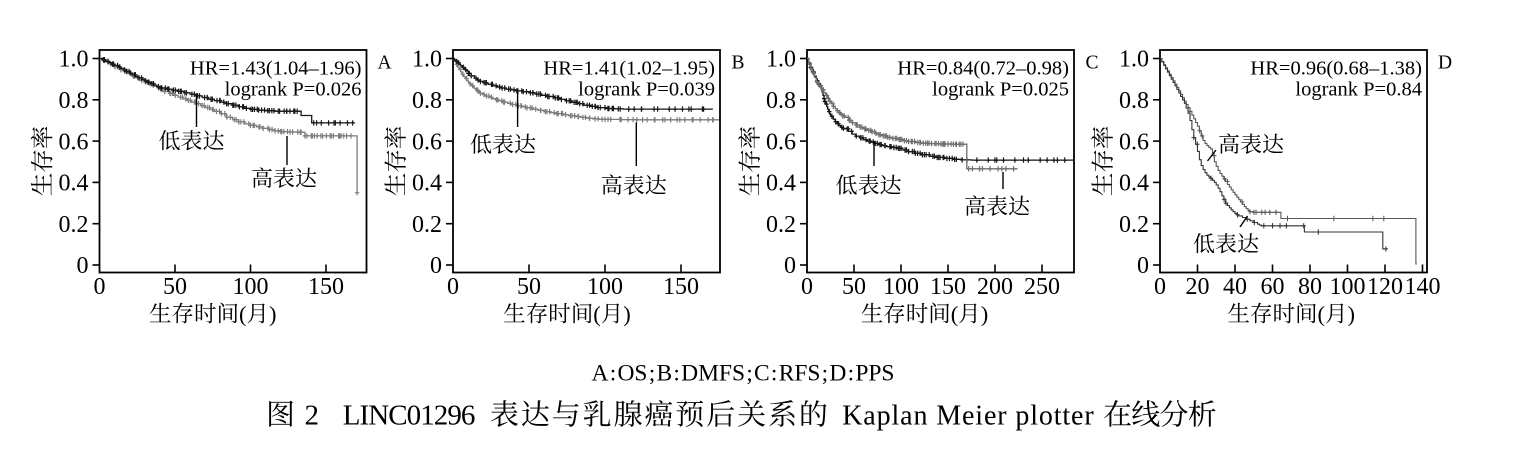 The image size is (1513, 461). I want to click on svg-text: A, so click(384, 63).